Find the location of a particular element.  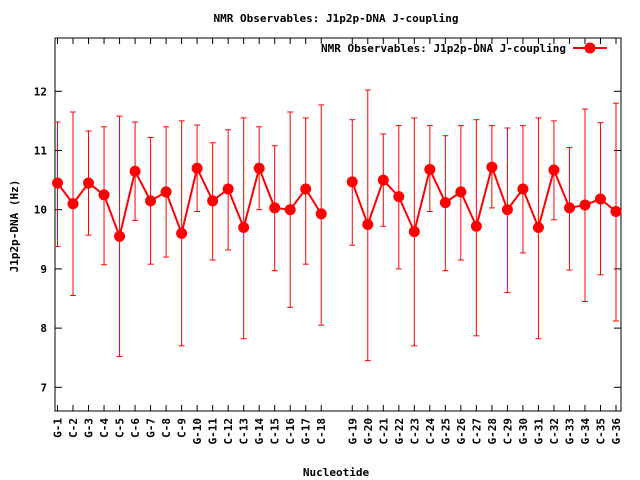

y-tick-label: 7 is located at coordinates (43, 387).